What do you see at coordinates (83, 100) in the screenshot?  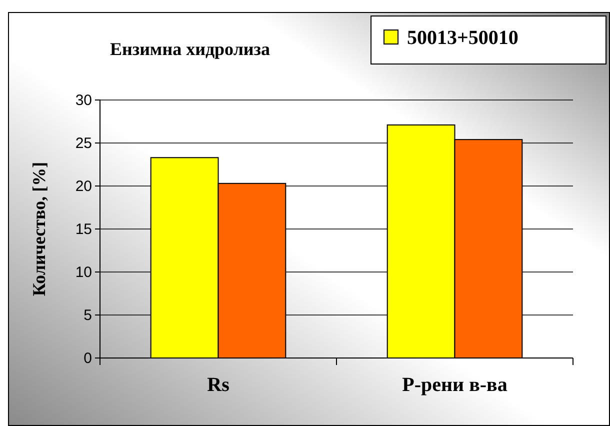 I see `y-tick-label: 30` at bounding box center [83, 100].